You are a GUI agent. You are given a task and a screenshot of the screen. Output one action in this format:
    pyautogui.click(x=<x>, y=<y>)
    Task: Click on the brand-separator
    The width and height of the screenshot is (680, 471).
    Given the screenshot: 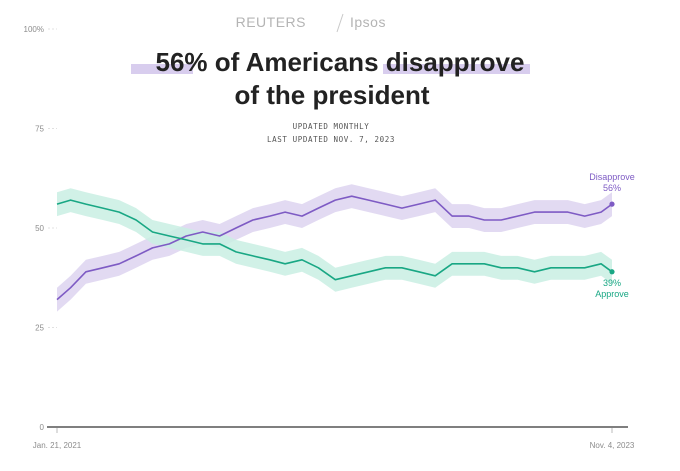 What is the action you would take?
    pyautogui.click(x=340, y=23)
    